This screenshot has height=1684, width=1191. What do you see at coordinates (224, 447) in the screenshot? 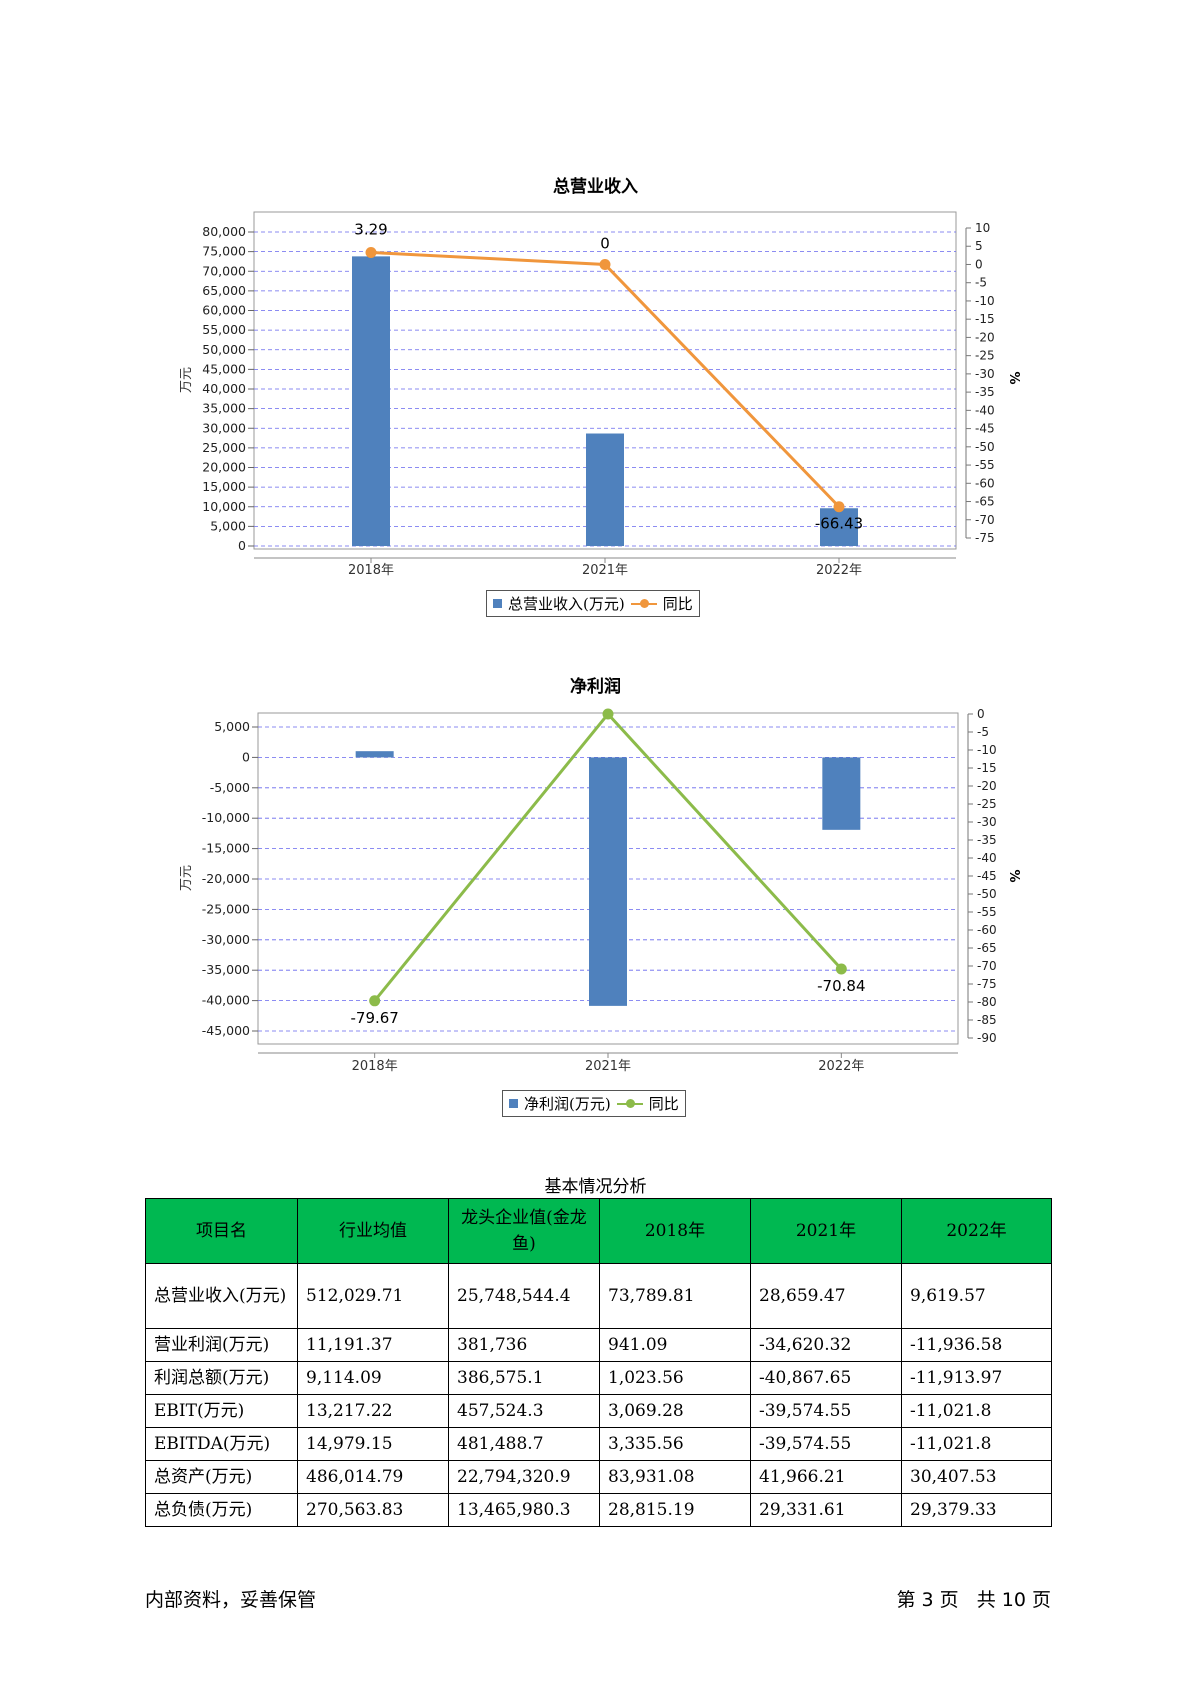
I see `y-tick-label: 25,000` at bounding box center [224, 447].